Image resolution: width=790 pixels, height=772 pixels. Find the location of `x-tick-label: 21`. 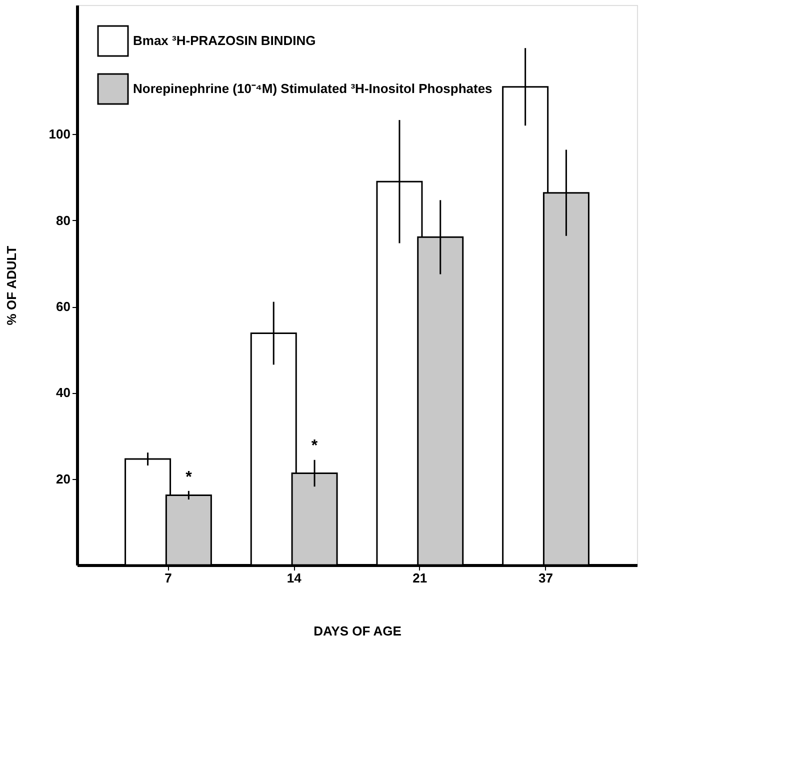

x-tick-label: 21 is located at coordinates (420, 578).